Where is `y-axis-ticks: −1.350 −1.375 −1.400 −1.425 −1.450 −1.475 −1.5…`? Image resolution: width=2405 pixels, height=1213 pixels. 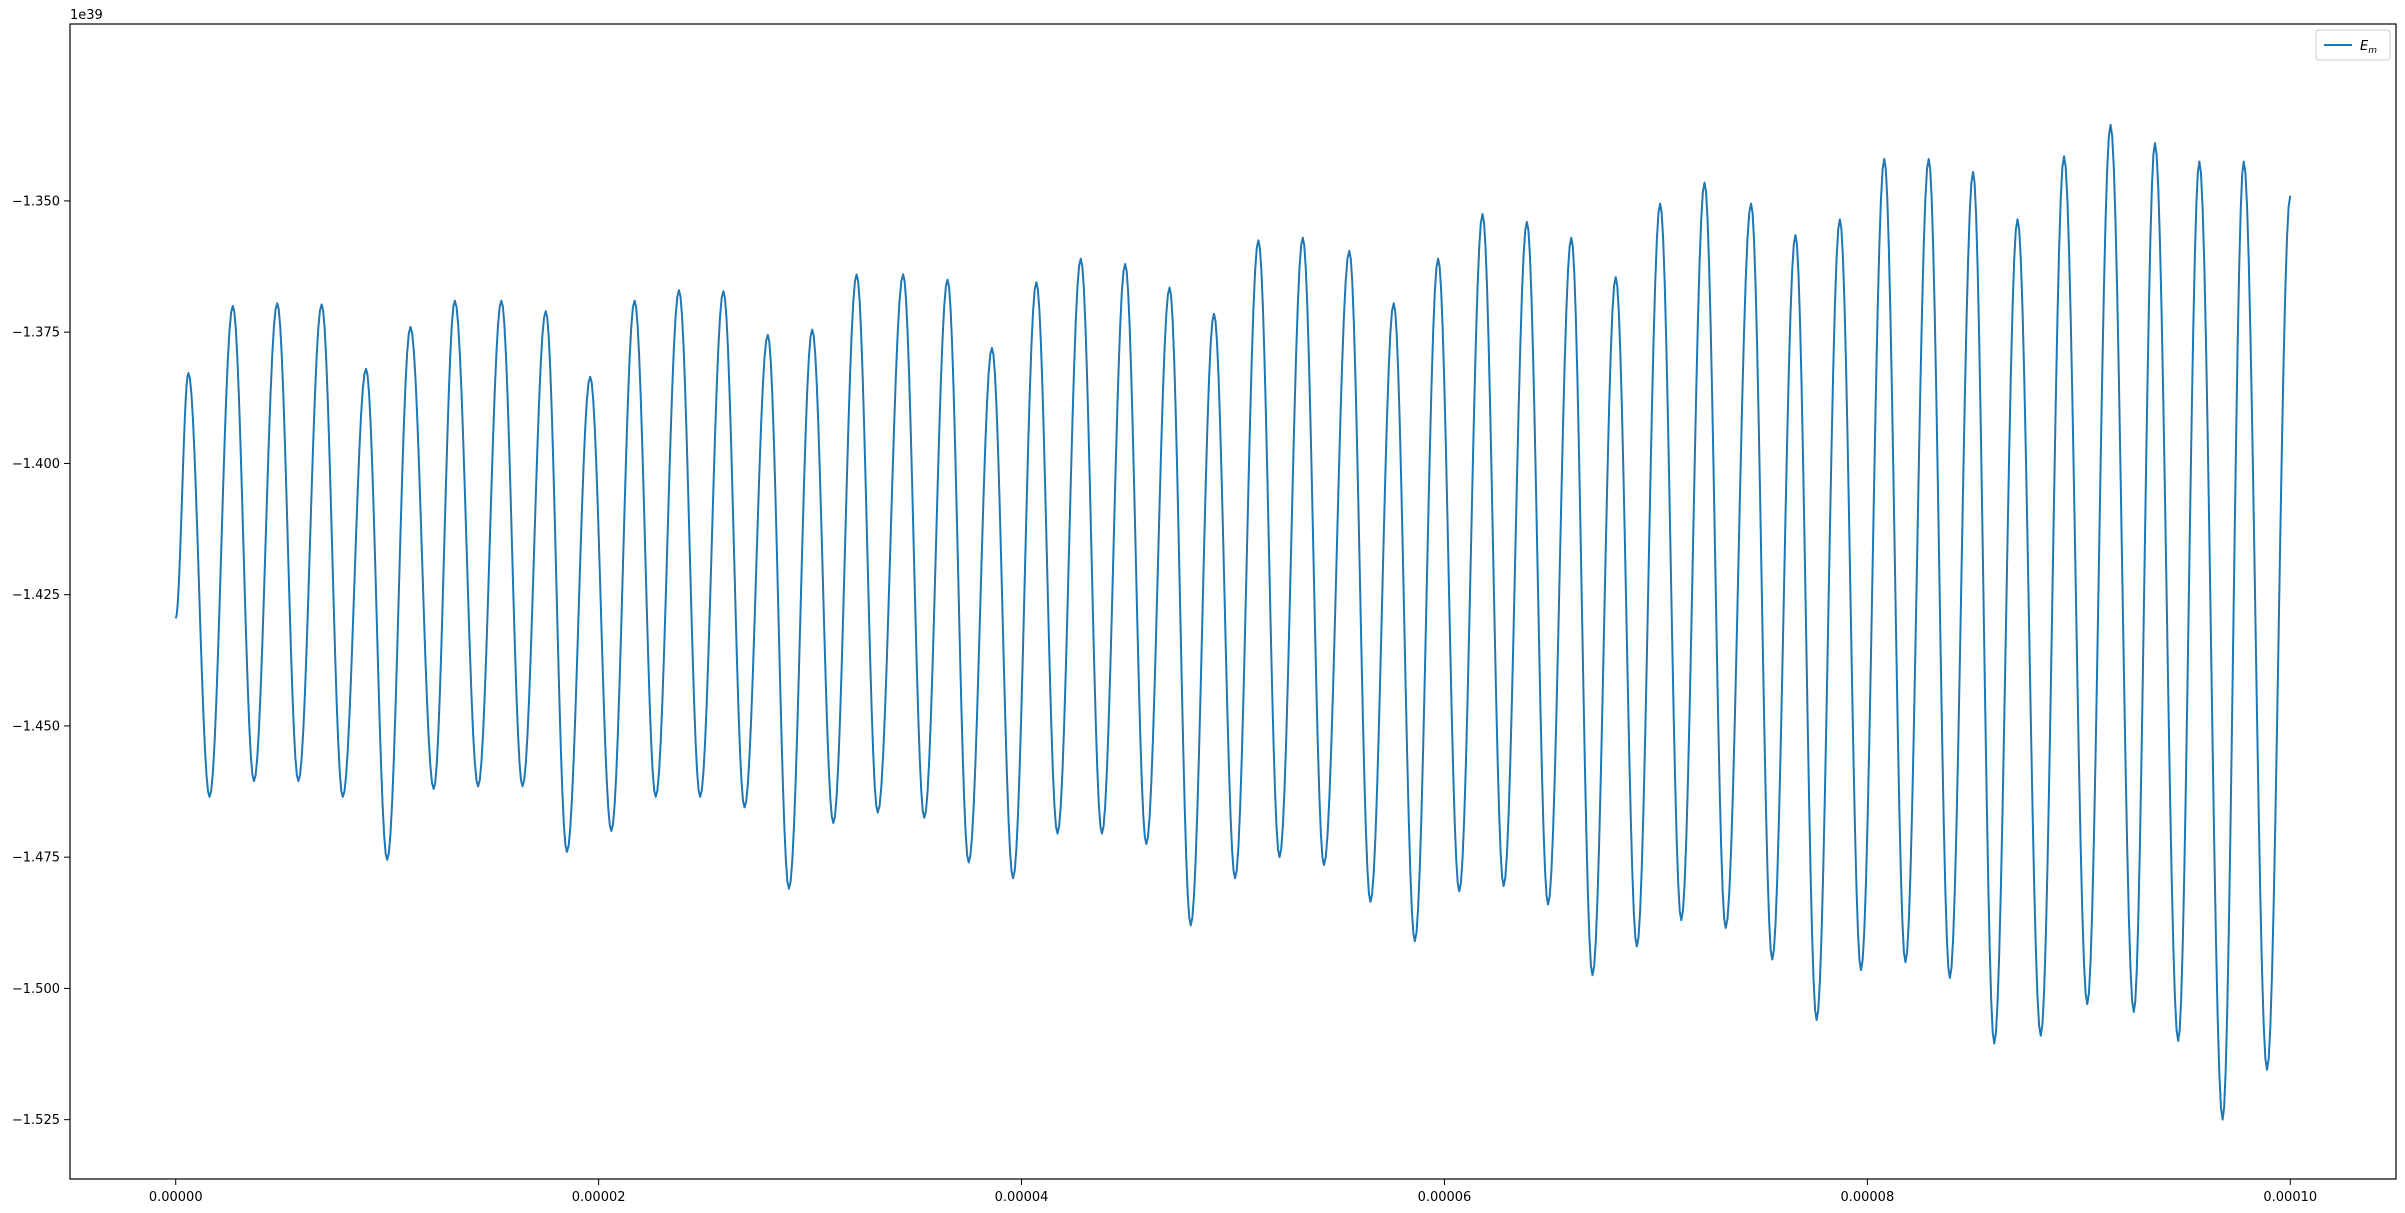
y-axis-ticks: −1.350 −1.375 −1.400 −1.425 −1.450 −1.475 −1.5… is located at coordinates (41, 661).